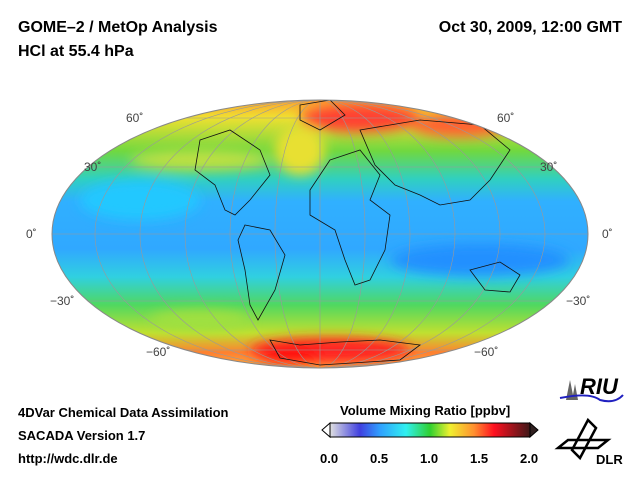 The width and height of the screenshot is (640, 480). I want to click on colorbar, so click(430, 430).